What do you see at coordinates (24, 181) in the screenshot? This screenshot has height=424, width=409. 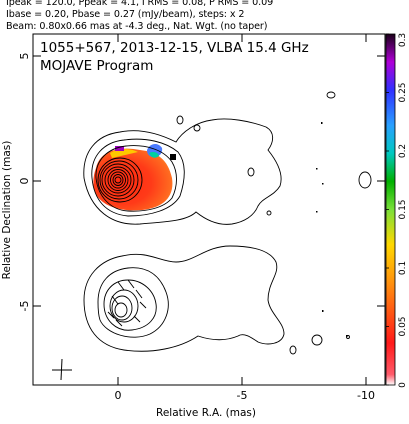 I see `y-tick-label: 0` at bounding box center [24, 181].